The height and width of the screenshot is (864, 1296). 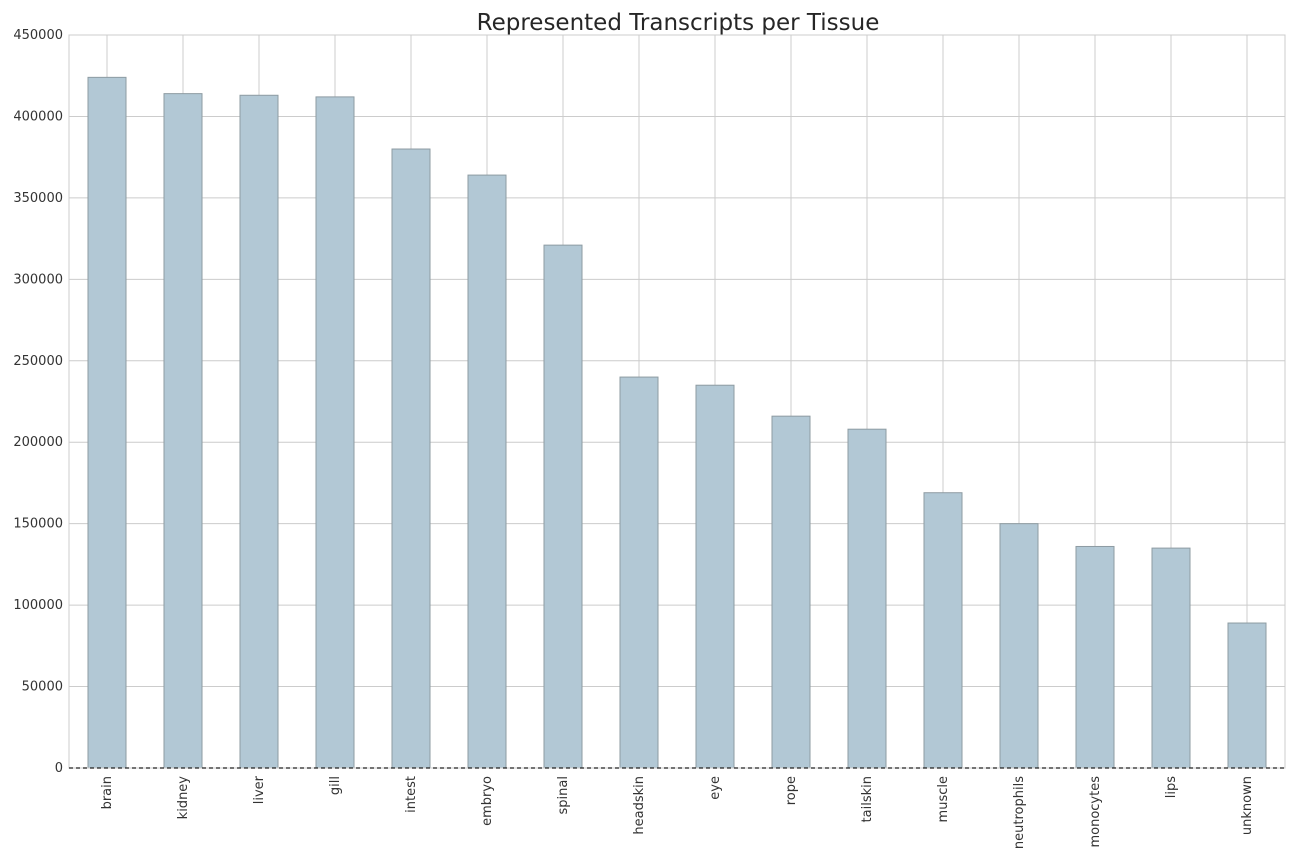 I want to click on bar-headskin, so click(x=639, y=572).